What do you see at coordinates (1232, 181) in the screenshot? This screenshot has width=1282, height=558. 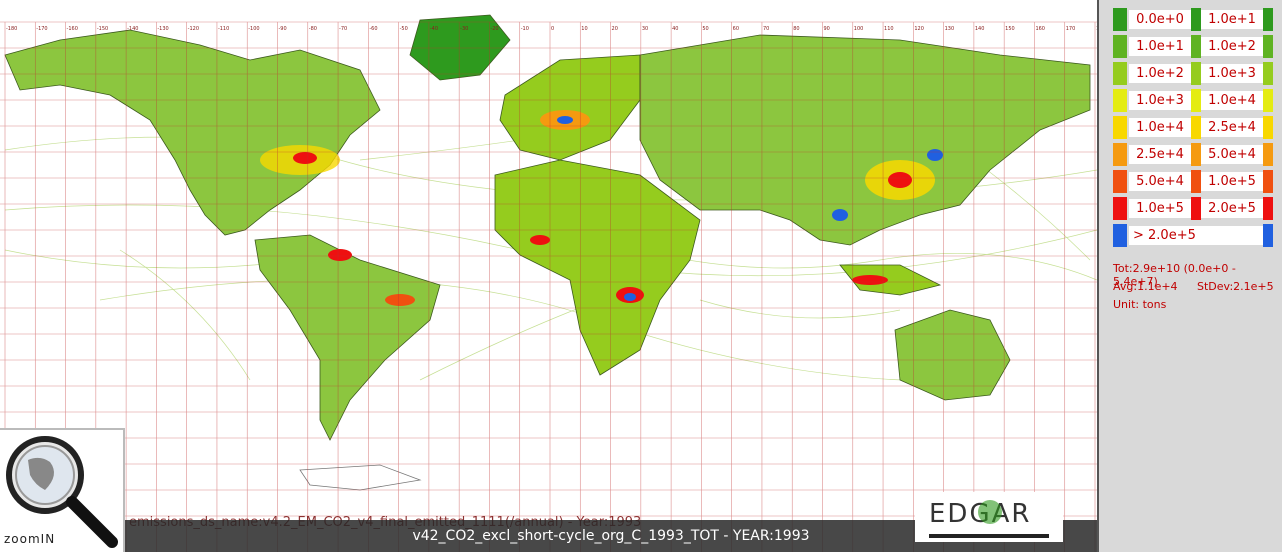 I see `legend-to: 1.0e+5` at bounding box center [1232, 181].